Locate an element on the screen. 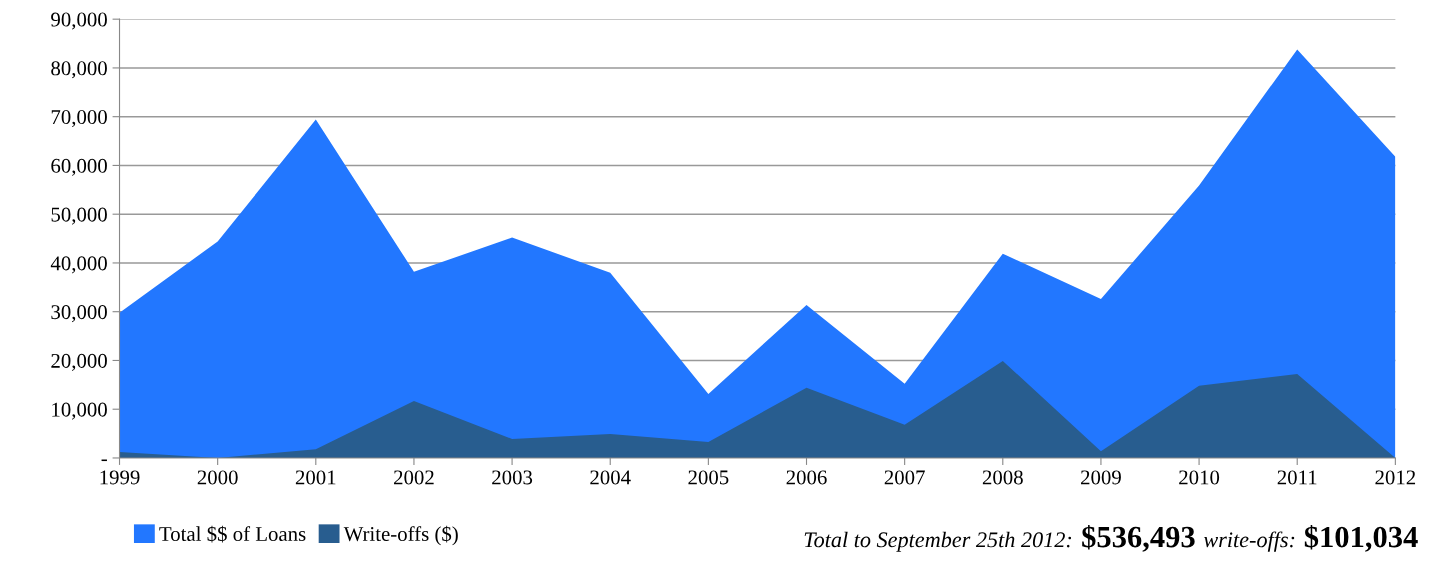 This screenshot has height=564, width=1440. x-tick-label: 2011 is located at coordinates (1297, 477).